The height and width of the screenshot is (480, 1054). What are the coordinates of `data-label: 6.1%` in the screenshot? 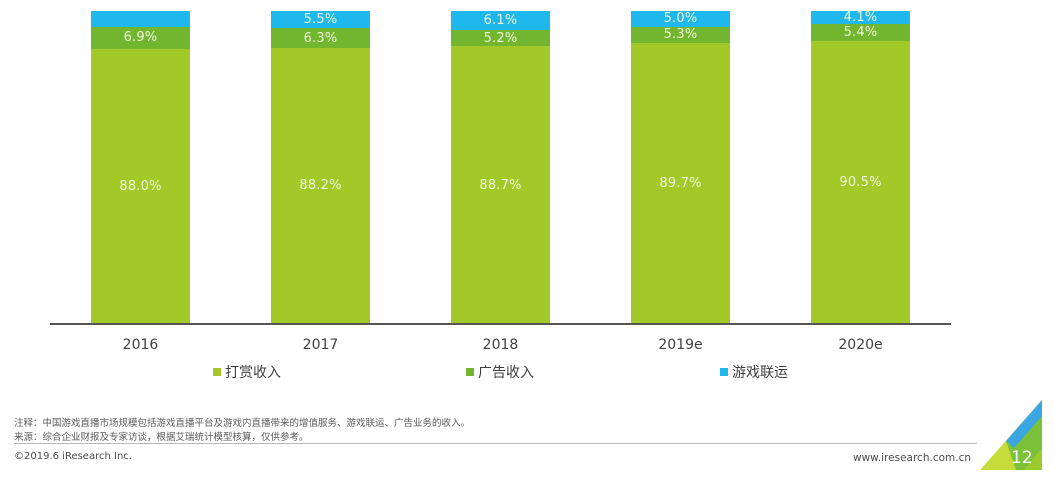 It's located at (500, 21).